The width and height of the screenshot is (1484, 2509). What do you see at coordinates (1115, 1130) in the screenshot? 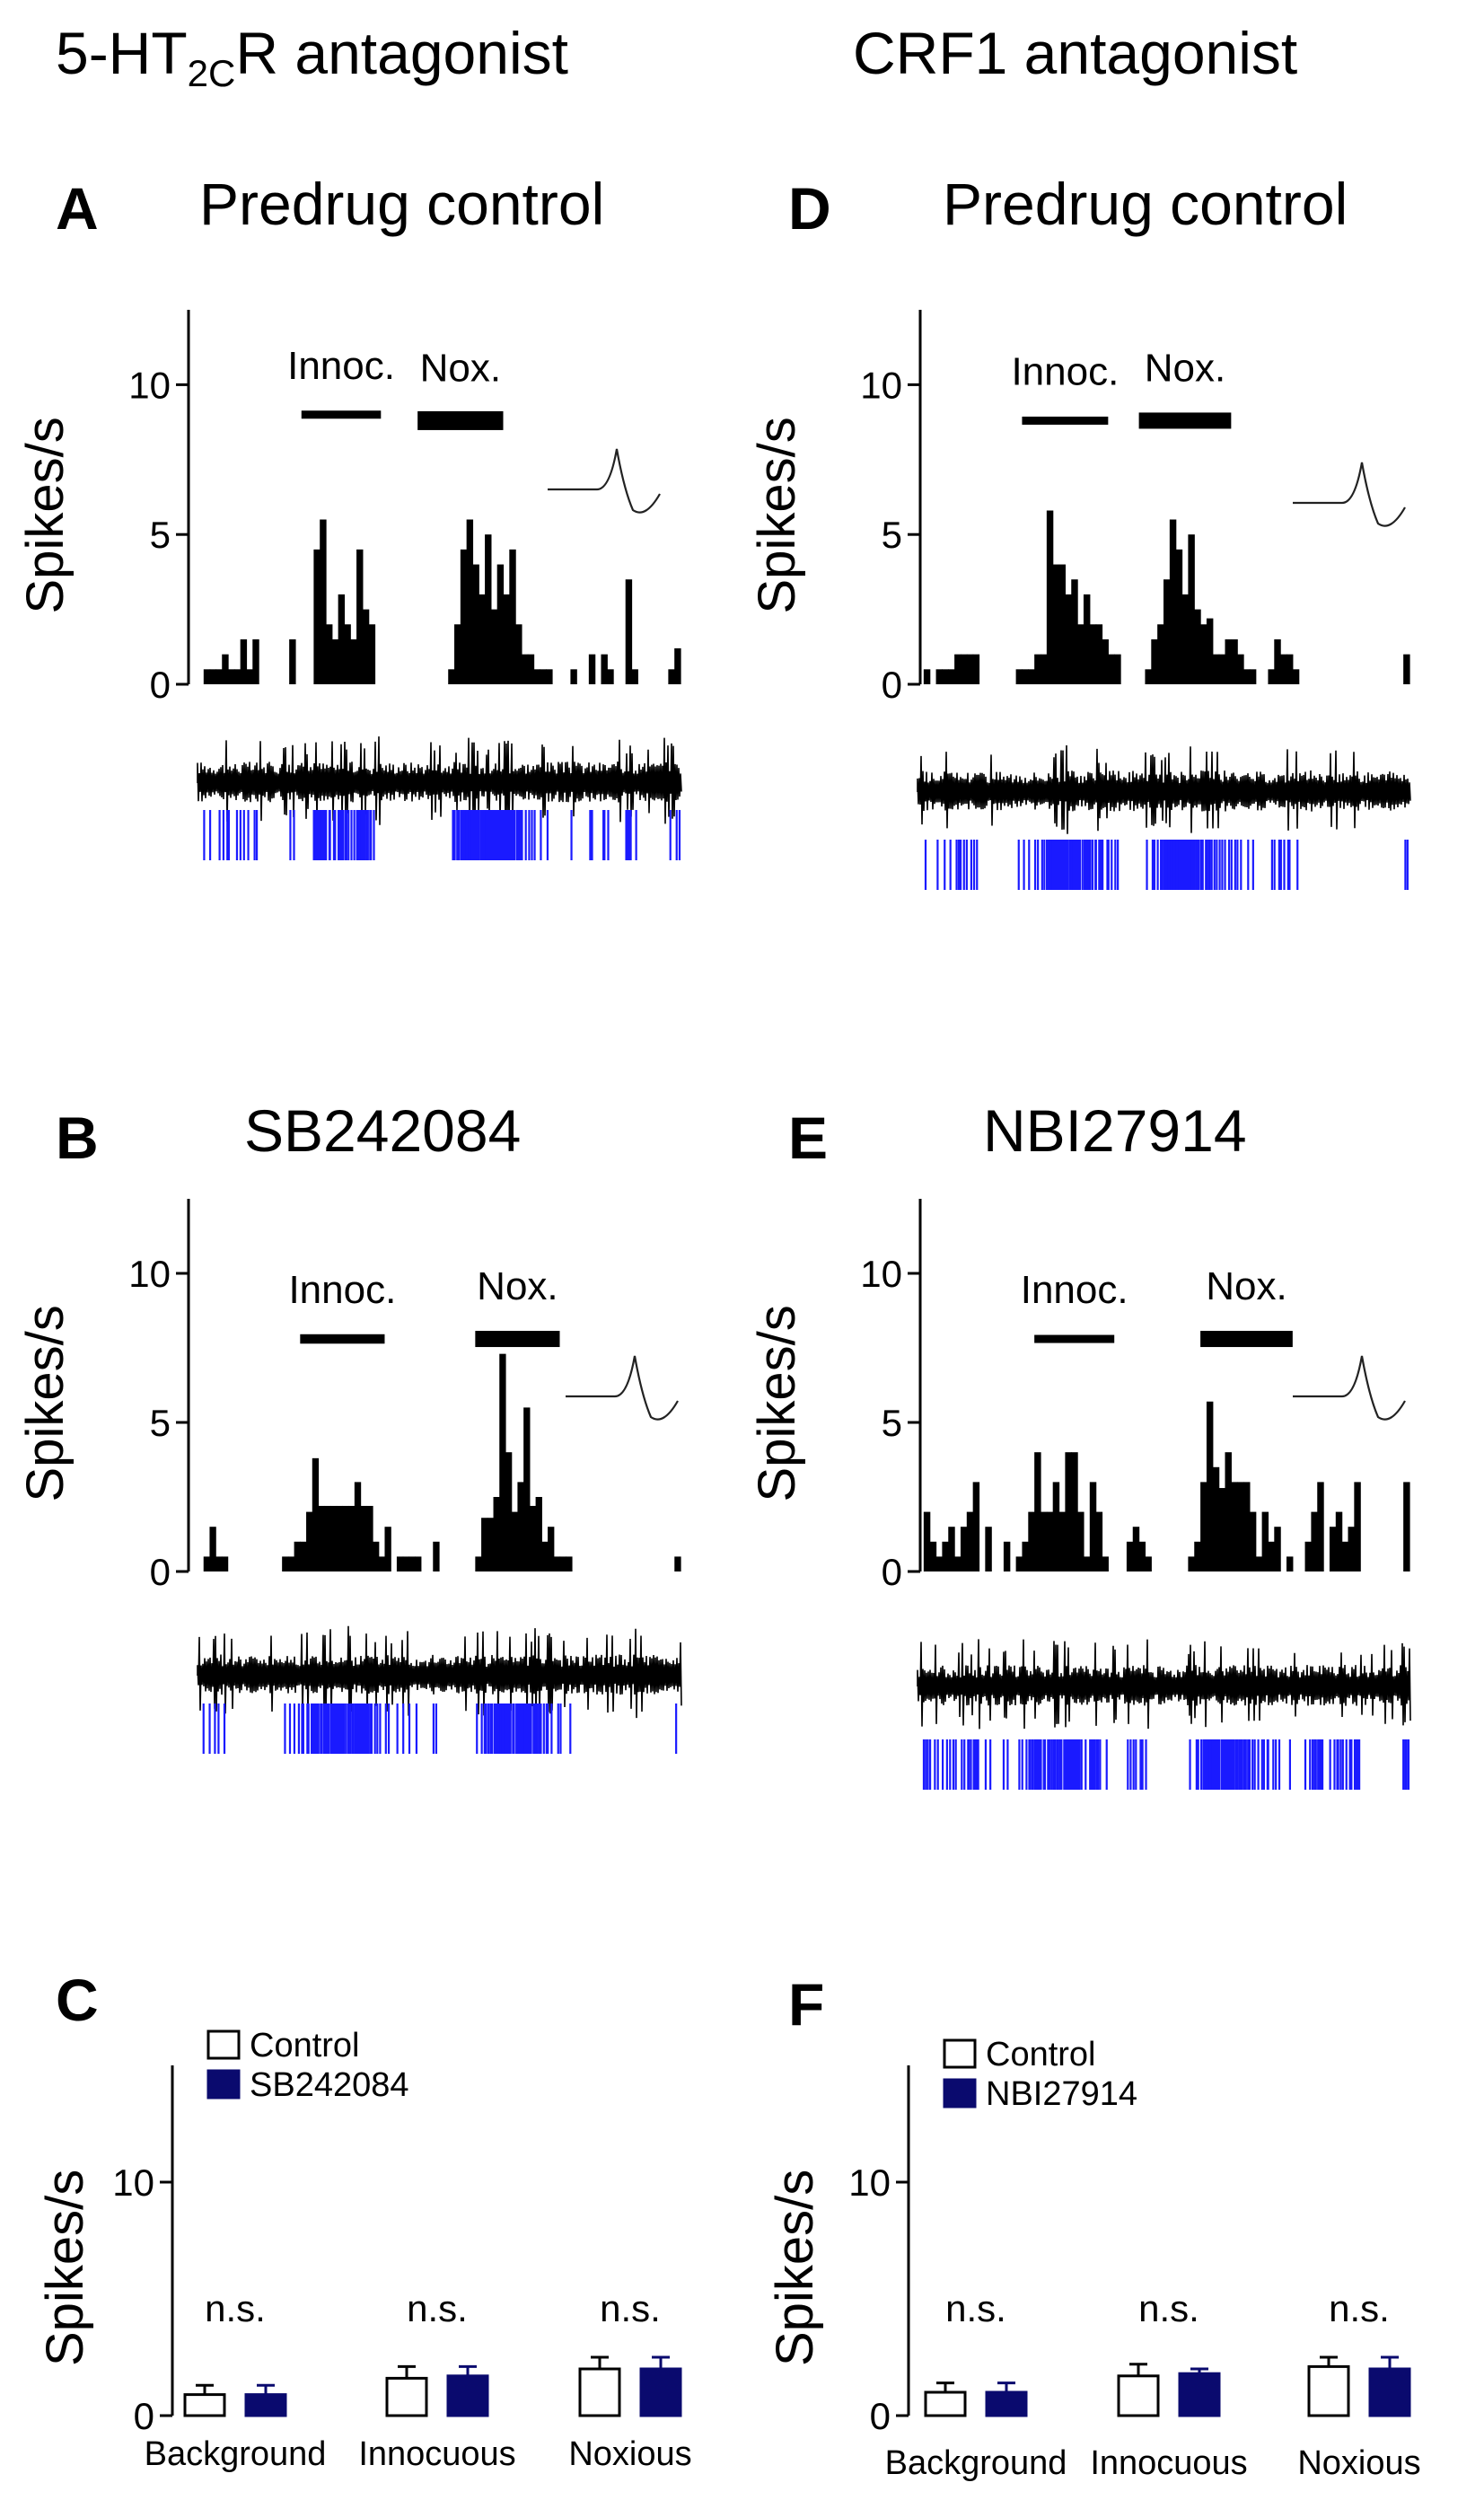
I see `panel-title-e: NBI27914` at bounding box center [1115, 1130].